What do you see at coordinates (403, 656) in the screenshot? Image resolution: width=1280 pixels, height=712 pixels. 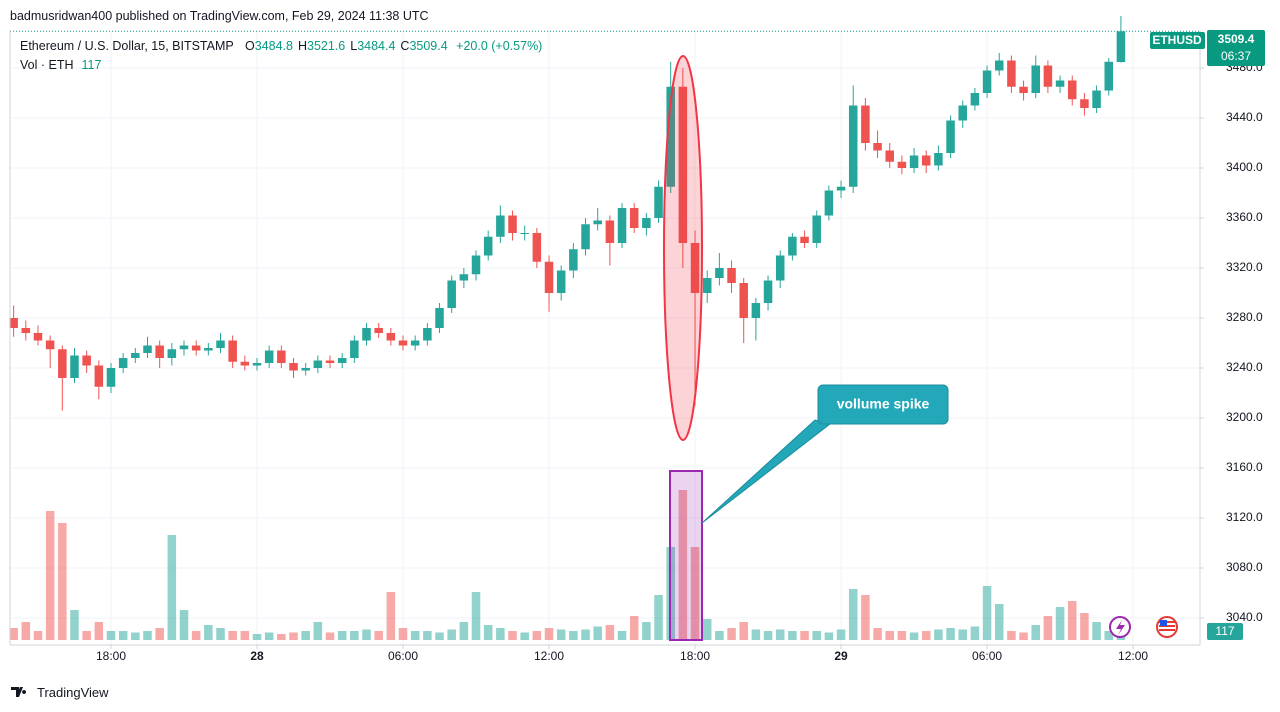 I see `x-tick-label: 06:00` at bounding box center [403, 656].